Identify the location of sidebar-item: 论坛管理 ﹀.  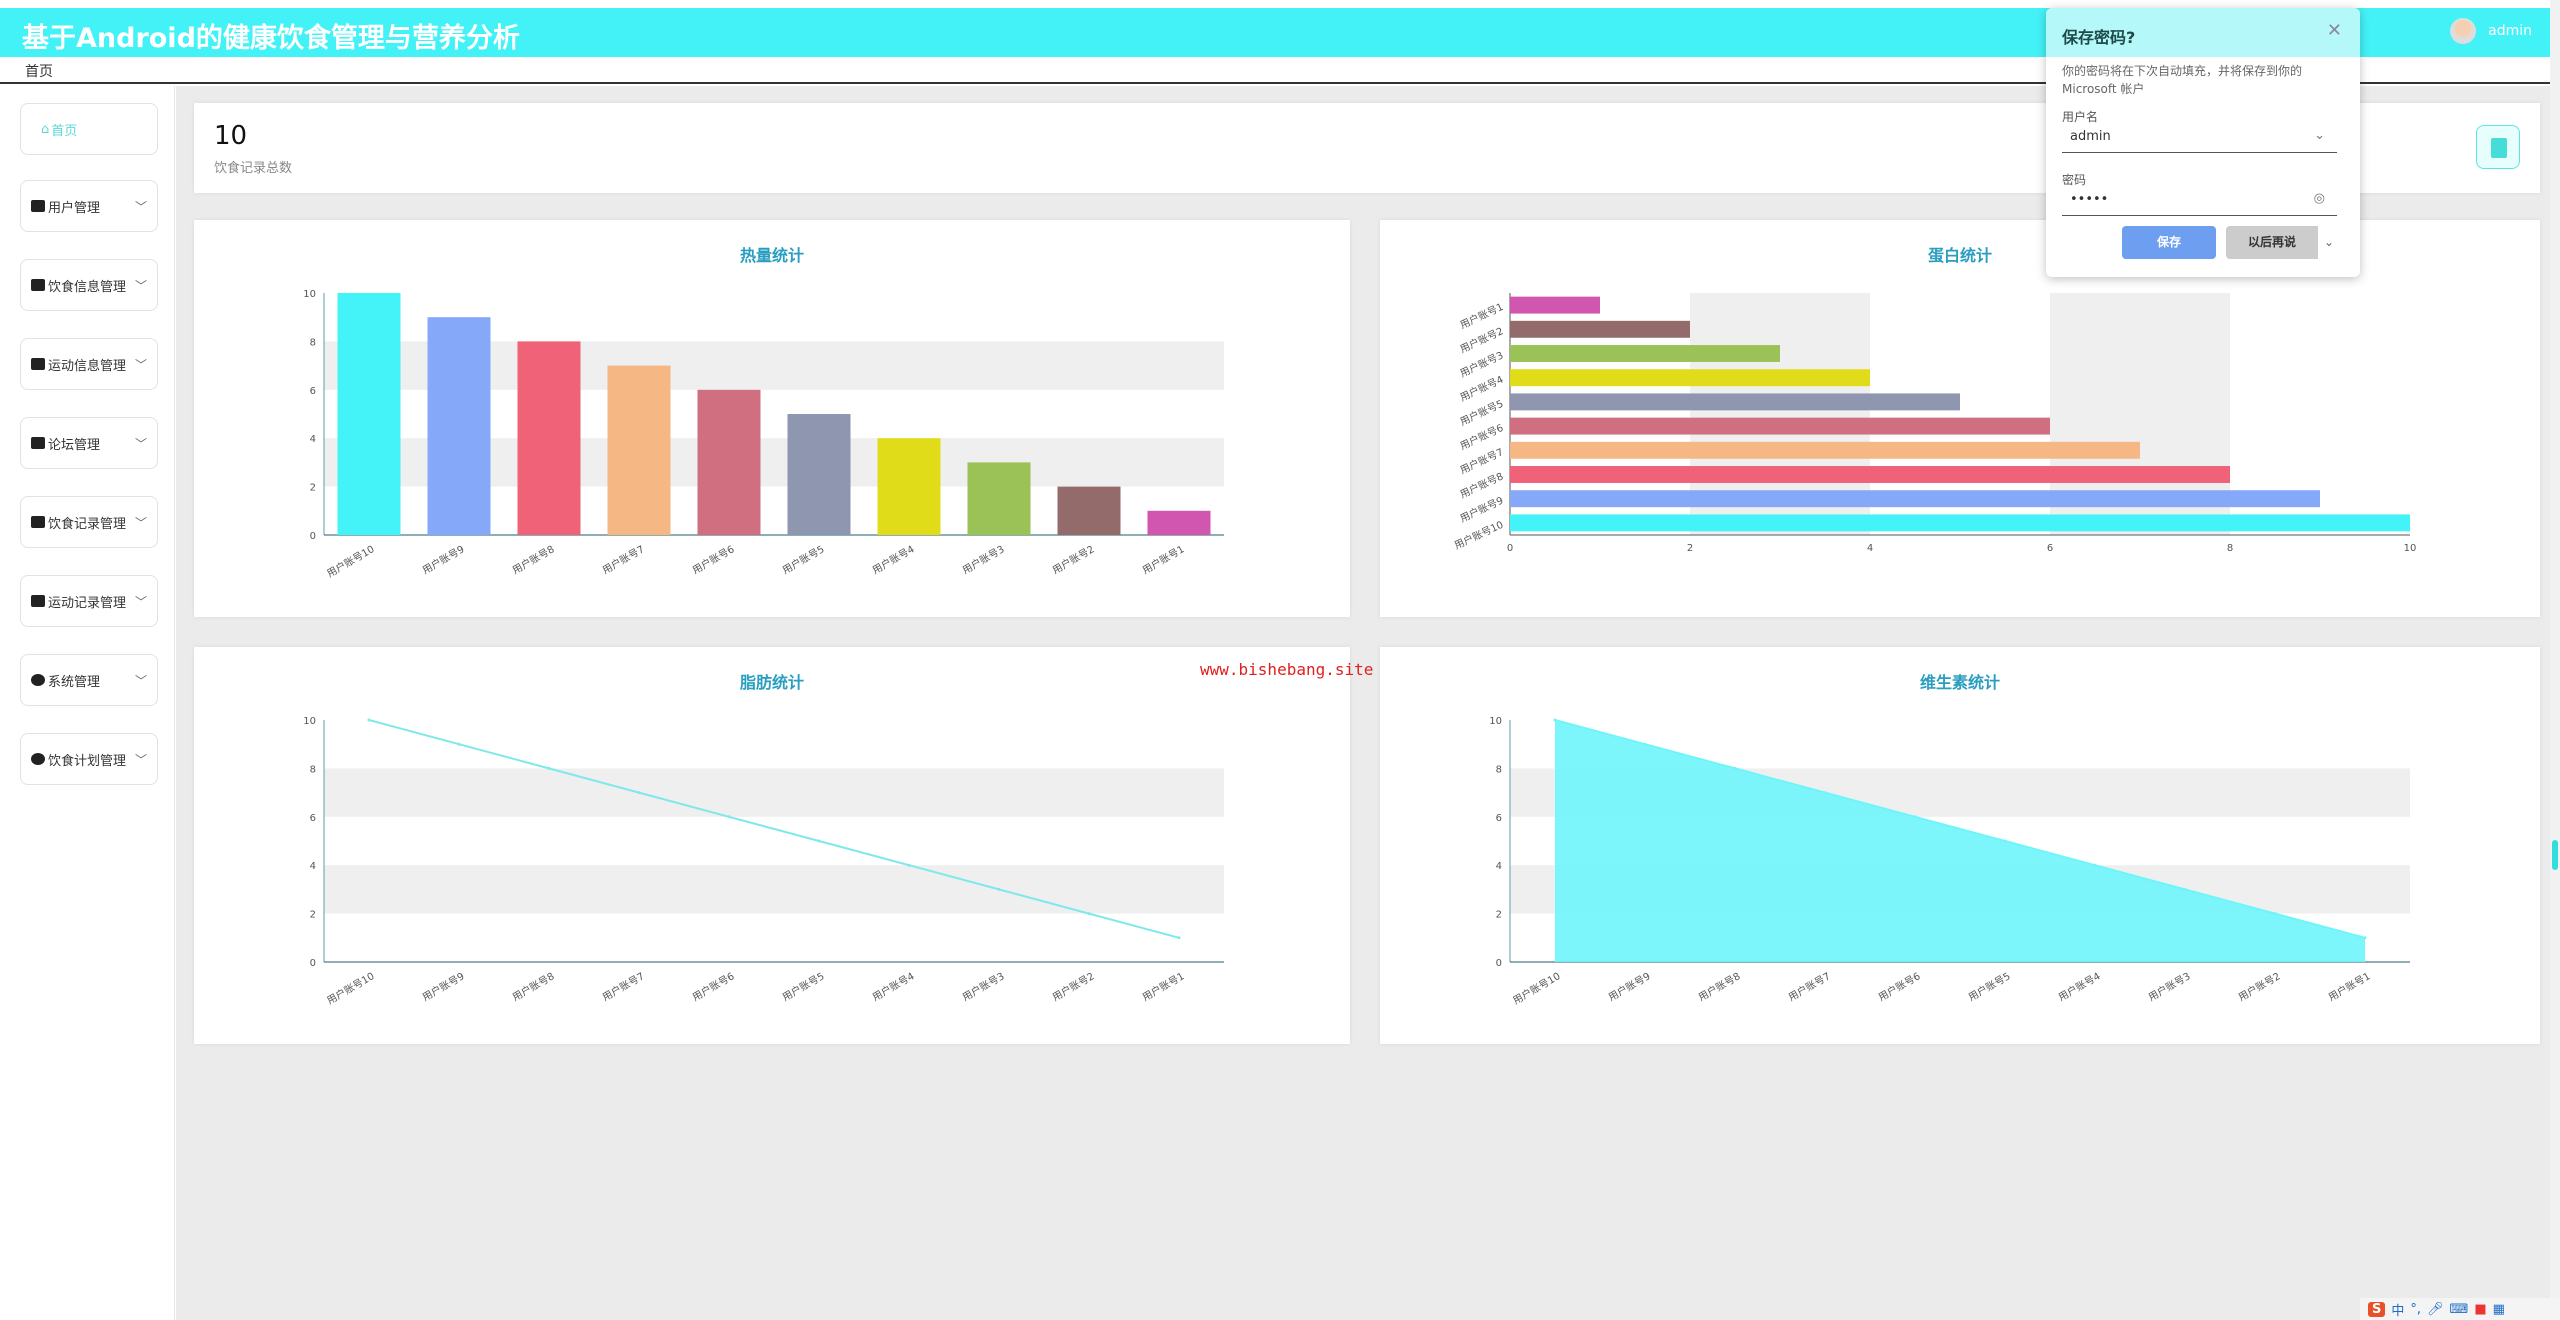
(89, 443).